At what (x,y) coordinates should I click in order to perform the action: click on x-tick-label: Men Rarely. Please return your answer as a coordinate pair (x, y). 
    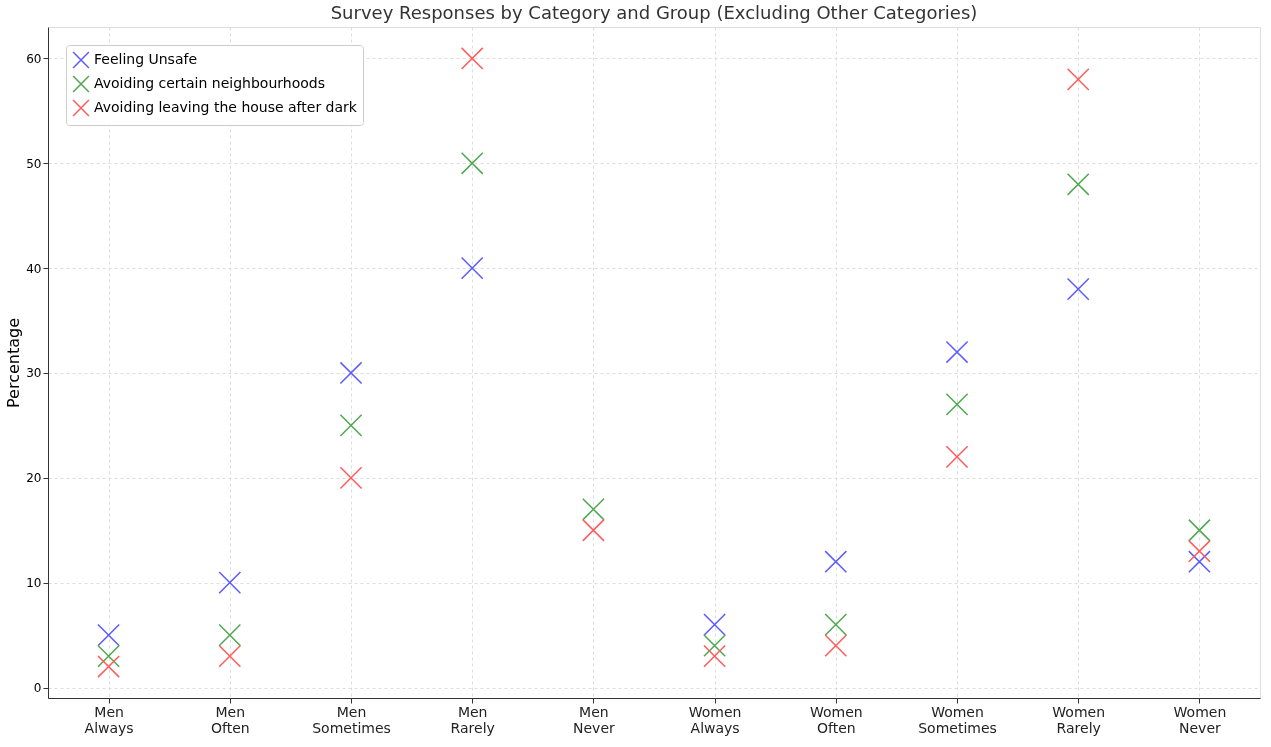
    Looking at the image, I should click on (472, 719).